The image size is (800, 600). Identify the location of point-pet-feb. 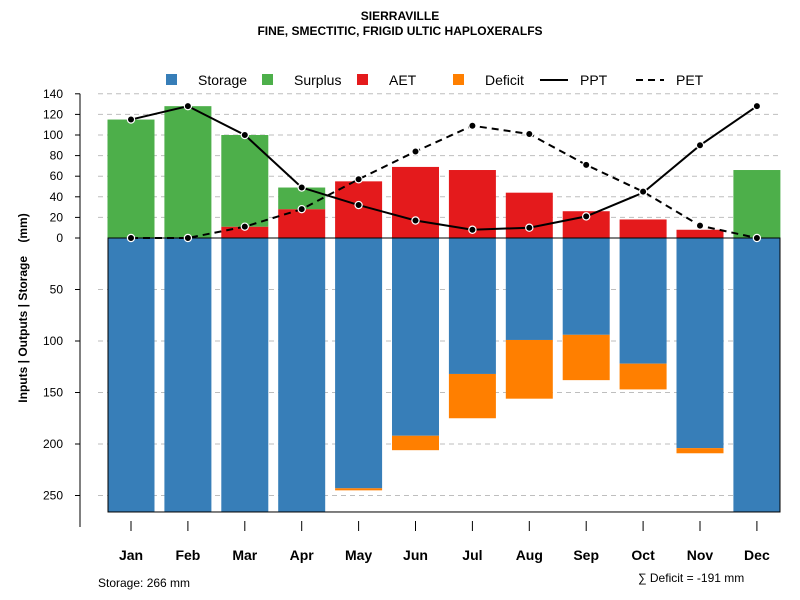
(188, 238).